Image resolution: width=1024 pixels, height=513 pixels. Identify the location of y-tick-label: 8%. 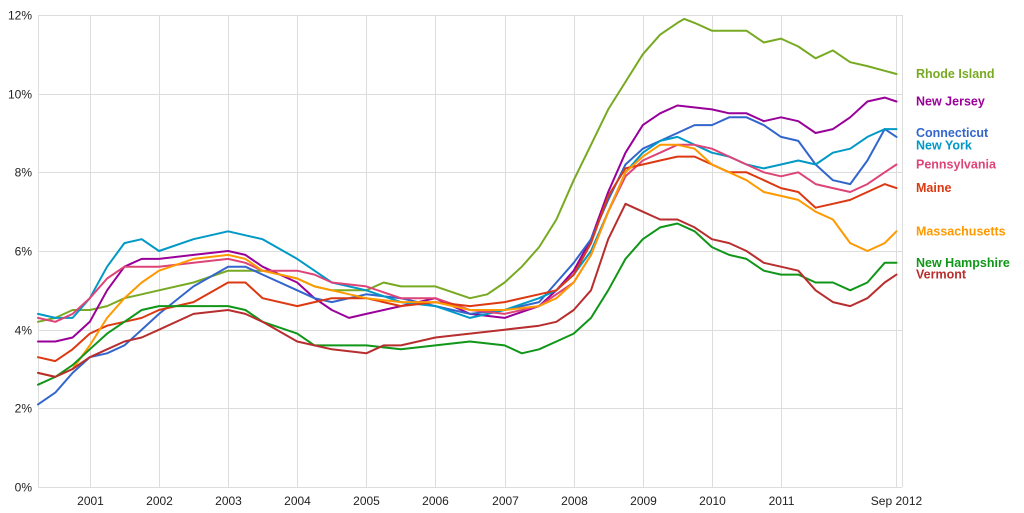
(24, 173).